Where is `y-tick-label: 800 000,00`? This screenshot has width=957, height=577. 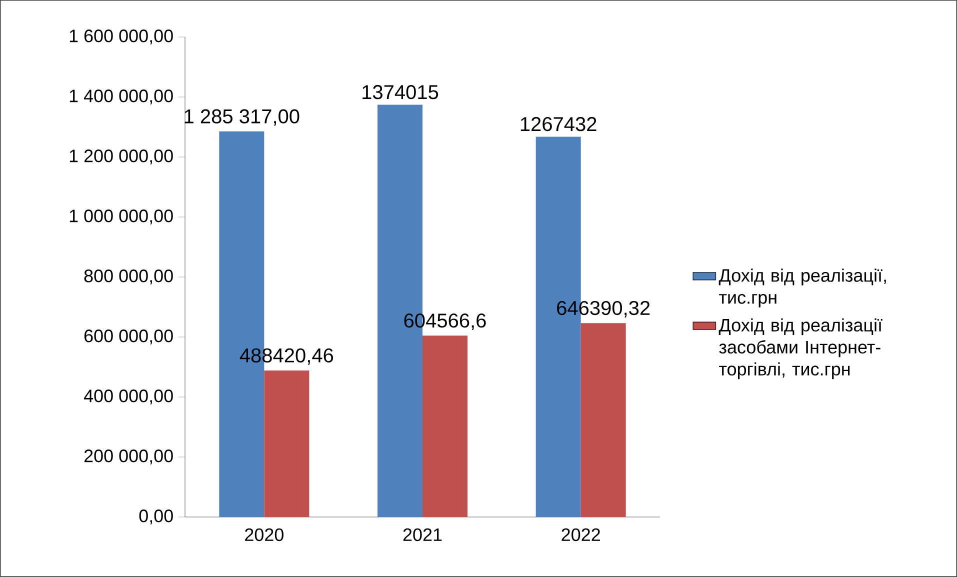 y-tick-label: 800 000,00 is located at coordinates (128, 277).